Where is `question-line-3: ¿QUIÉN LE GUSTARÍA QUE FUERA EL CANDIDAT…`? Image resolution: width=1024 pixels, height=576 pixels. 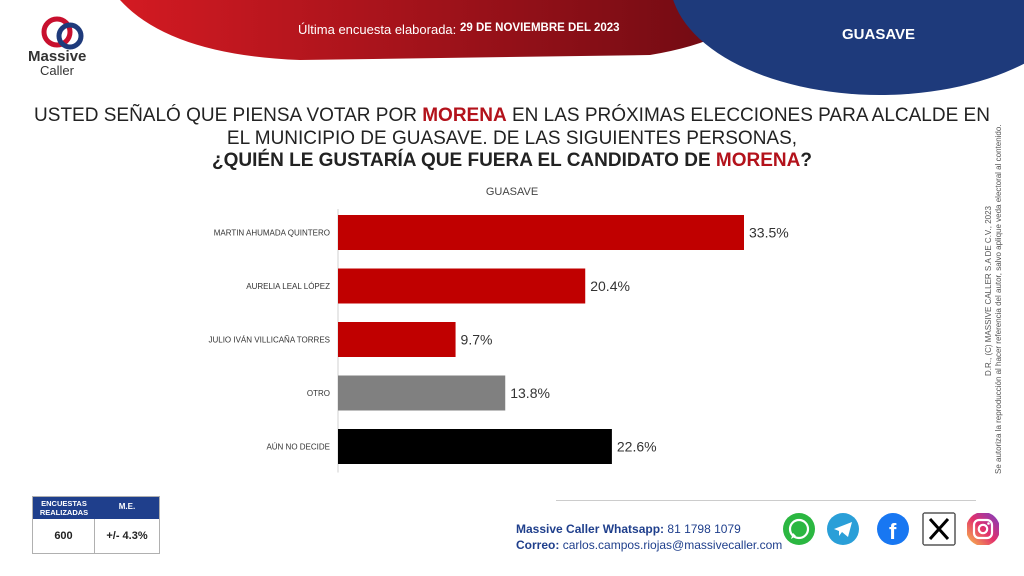
question-line-3: ¿QUIÉN LE GUSTARÍA QUE FUERA EL CANDIDAT… is located at coordinates (512, 160).